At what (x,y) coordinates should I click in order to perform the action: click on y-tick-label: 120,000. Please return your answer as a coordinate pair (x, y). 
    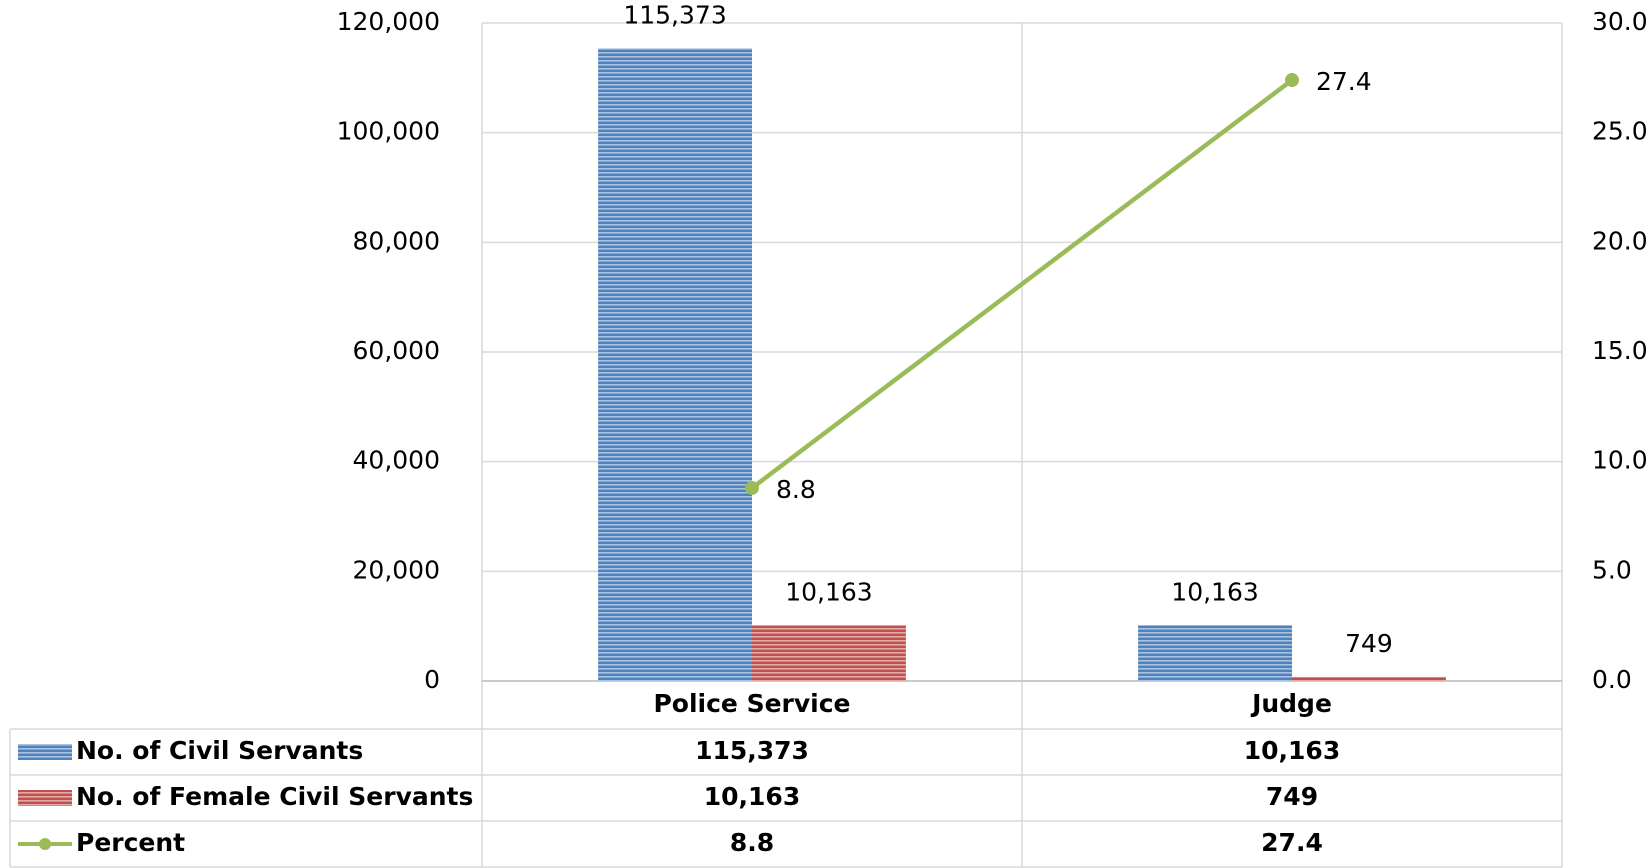
    Looking at the image, I should click on (388, 21).